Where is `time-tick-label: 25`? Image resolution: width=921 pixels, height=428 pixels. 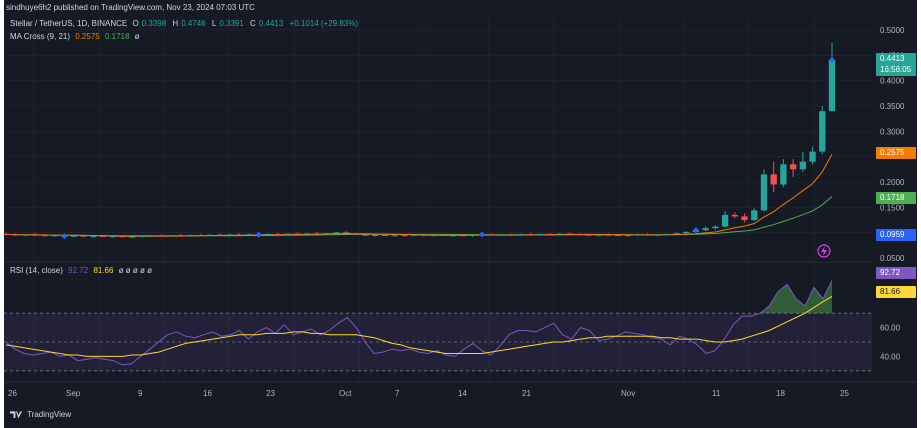 time-tick-label: 25 is located at coordinates (844, 393).